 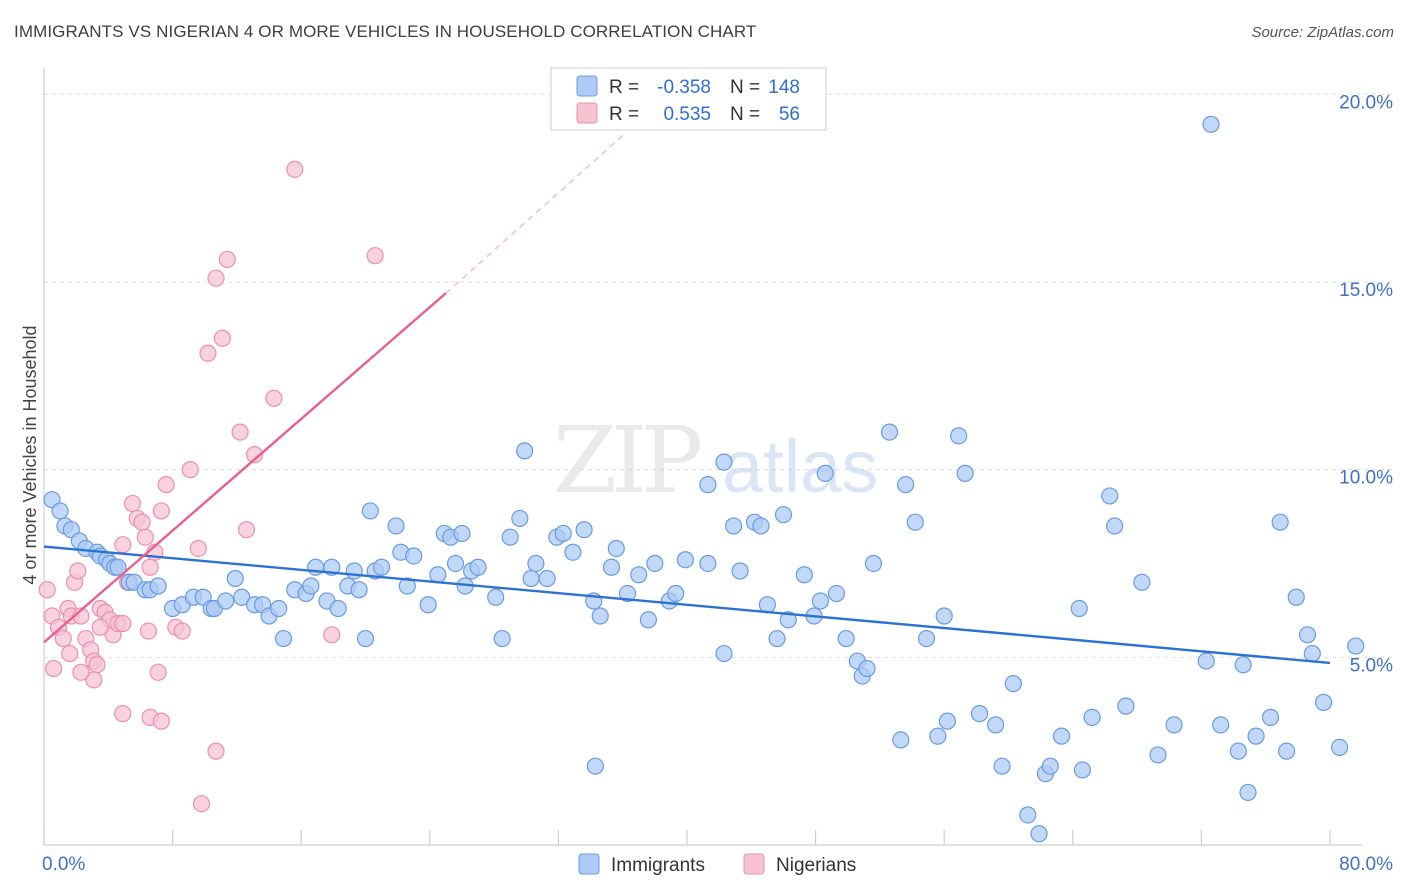 I want to click on y-tick-label: 10.0%, so click(x=1366, y=478).